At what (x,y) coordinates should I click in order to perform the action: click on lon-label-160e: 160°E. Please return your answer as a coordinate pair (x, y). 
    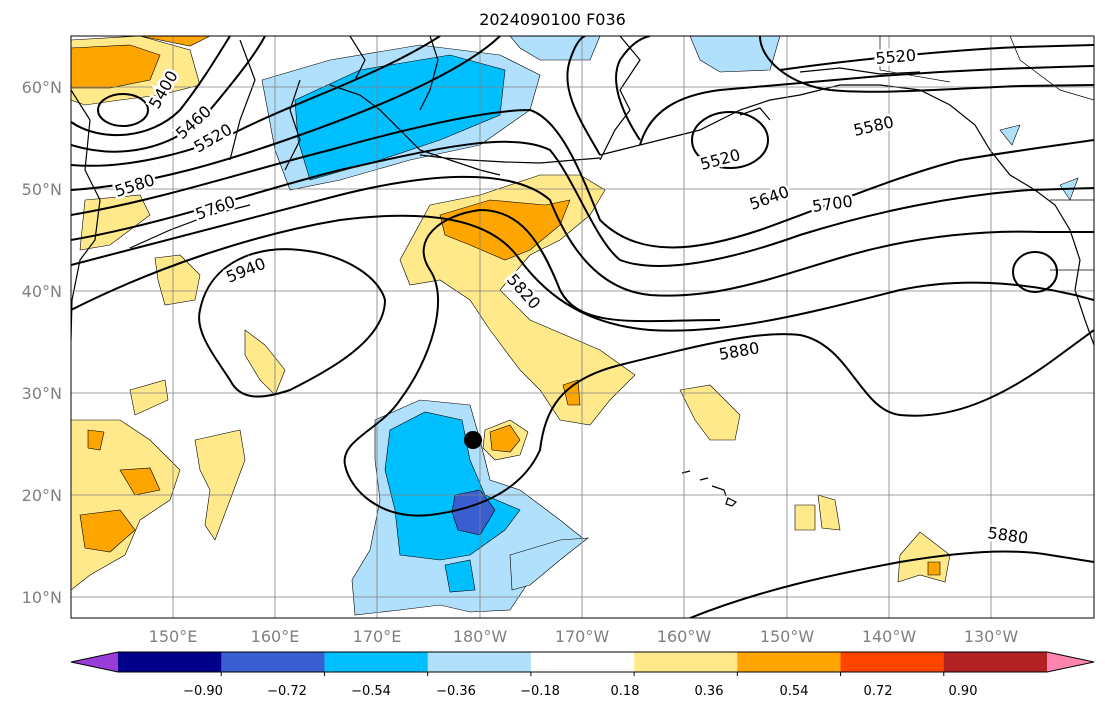
    Looking at the image, I should click on (275, 636).